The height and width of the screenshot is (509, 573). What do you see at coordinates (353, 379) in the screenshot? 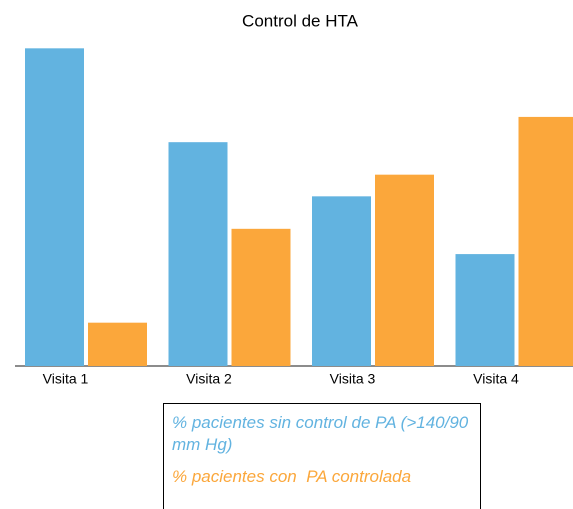
I see `x-tick-label: Visita 3` at bounding box center [353, 379].